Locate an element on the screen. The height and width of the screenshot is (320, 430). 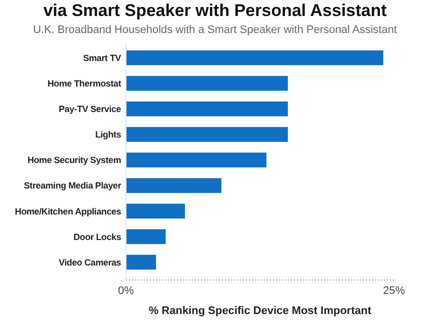
chart-subtitle: U.K. Broadband Households with a Smart Speaker with Personal Assistant is located at coordinates (215, 30).